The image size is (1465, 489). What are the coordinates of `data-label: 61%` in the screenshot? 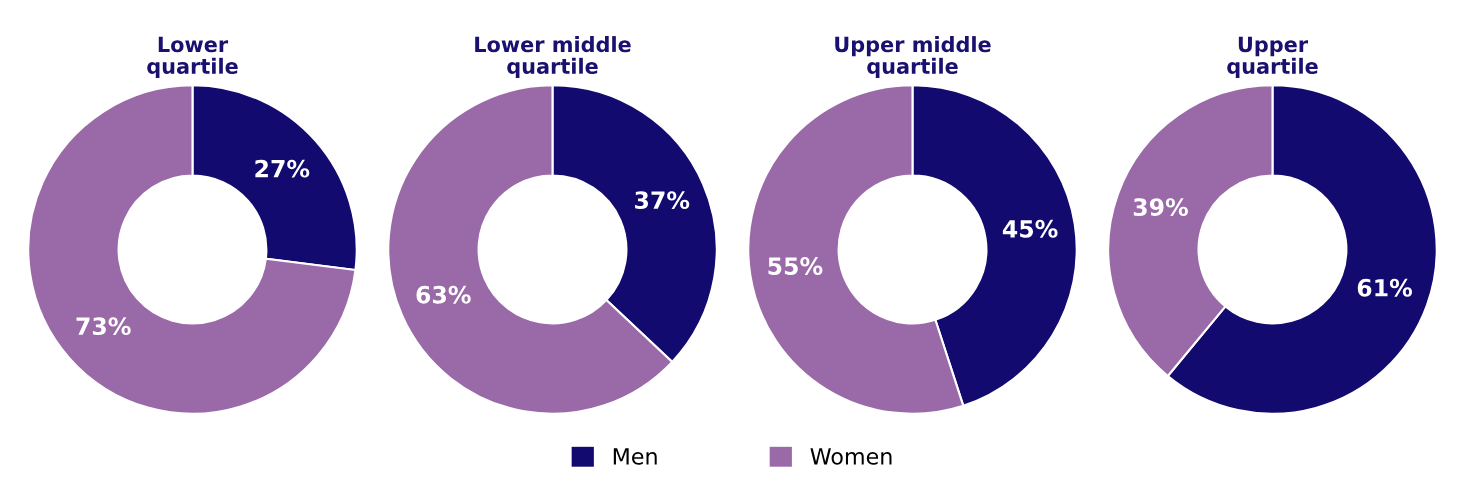 It's located at (1385, 287).